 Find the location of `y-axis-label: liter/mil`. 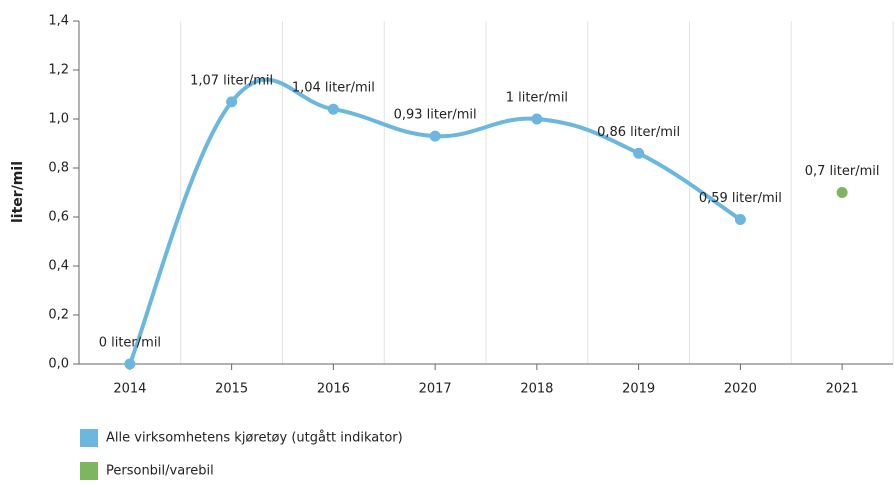

y-axis-label: liter/mil is located at coordinates (18, 192).